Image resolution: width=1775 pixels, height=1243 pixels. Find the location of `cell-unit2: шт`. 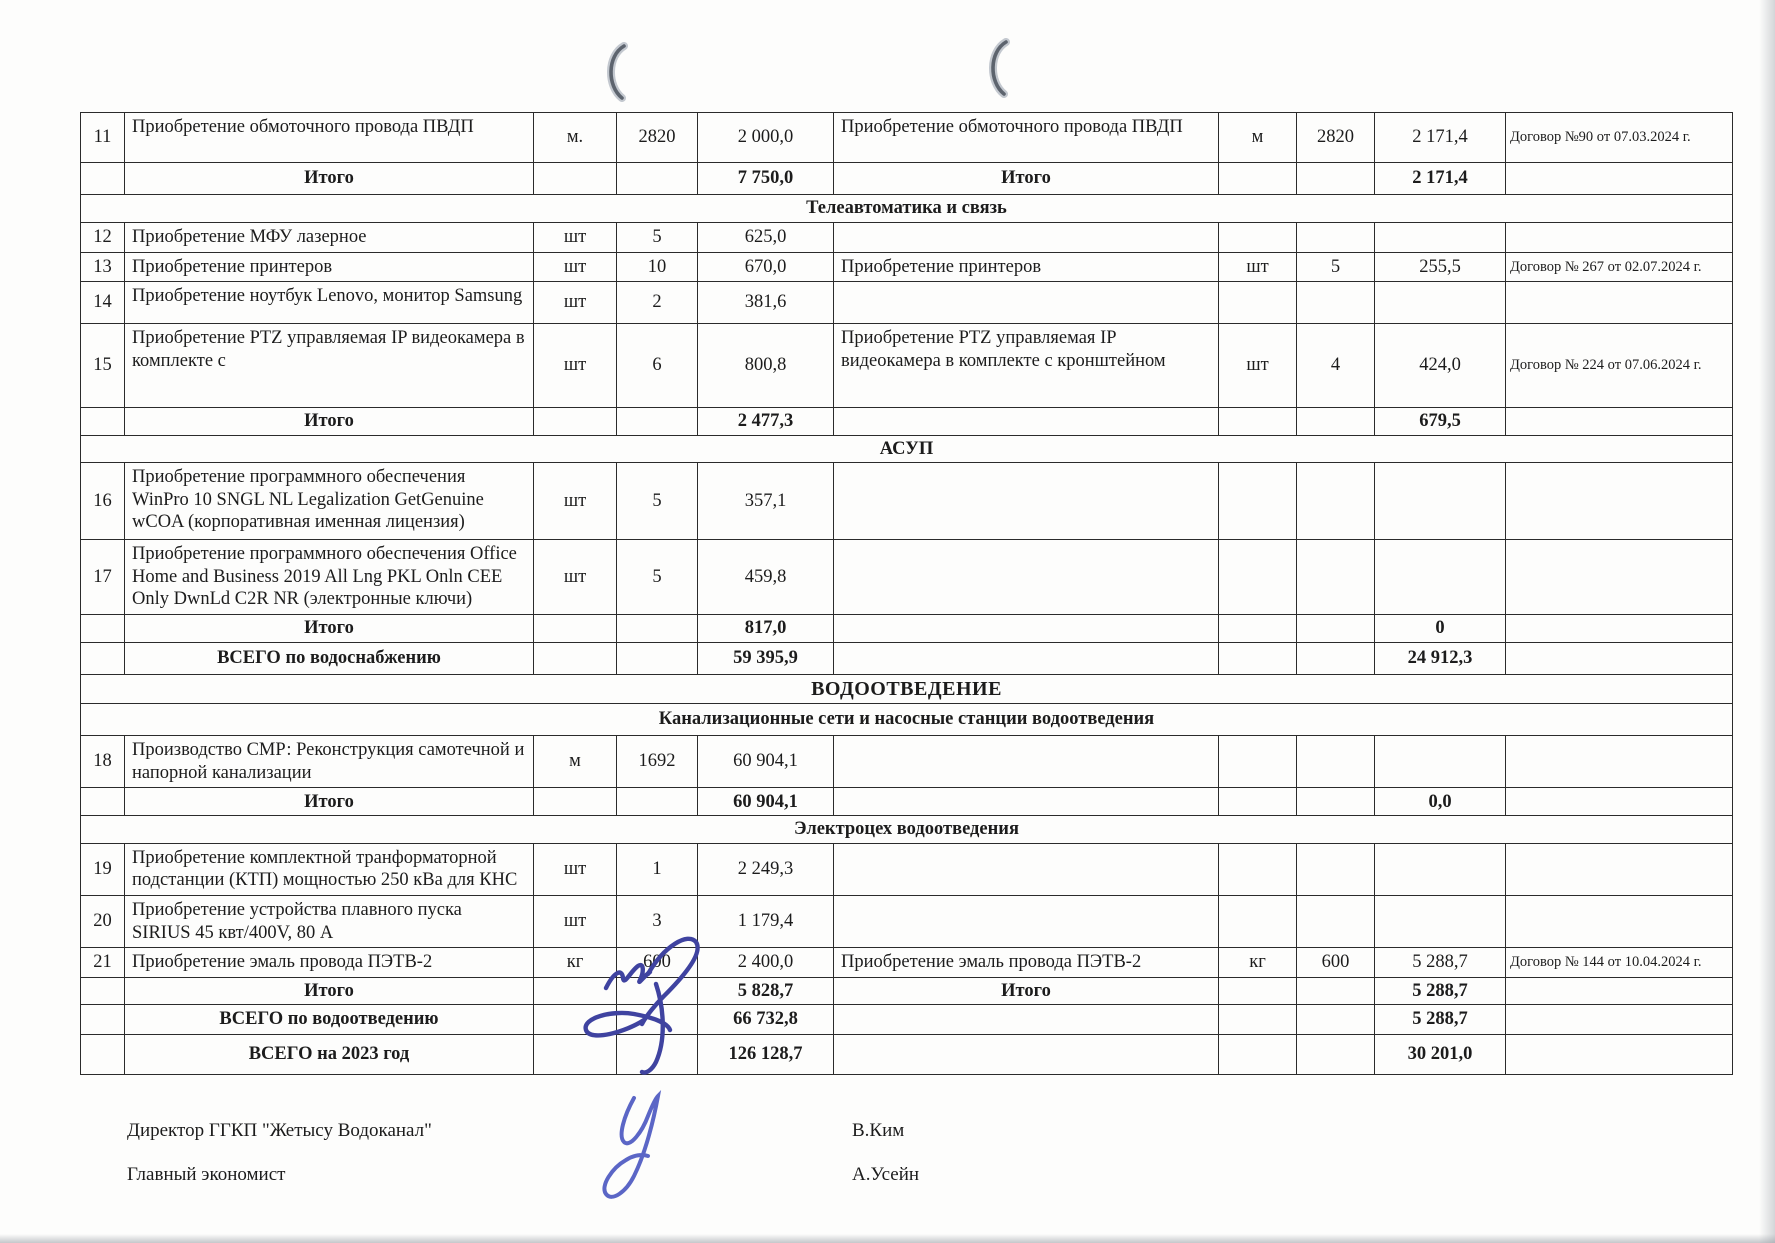

cell-unit2: шт is located at coordinates (1257, 267).